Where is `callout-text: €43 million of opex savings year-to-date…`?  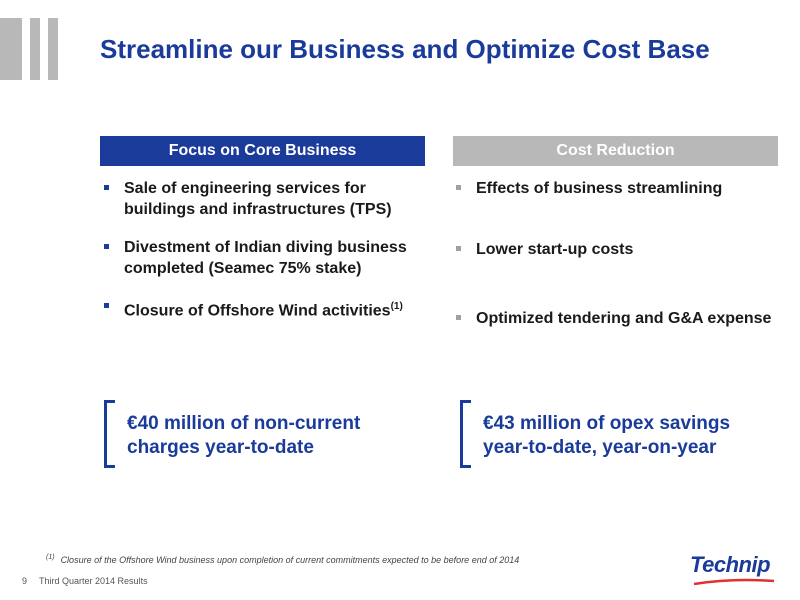
callout-text: €43 million of opex savings year-to-date… is located at coordinates (607, 435).